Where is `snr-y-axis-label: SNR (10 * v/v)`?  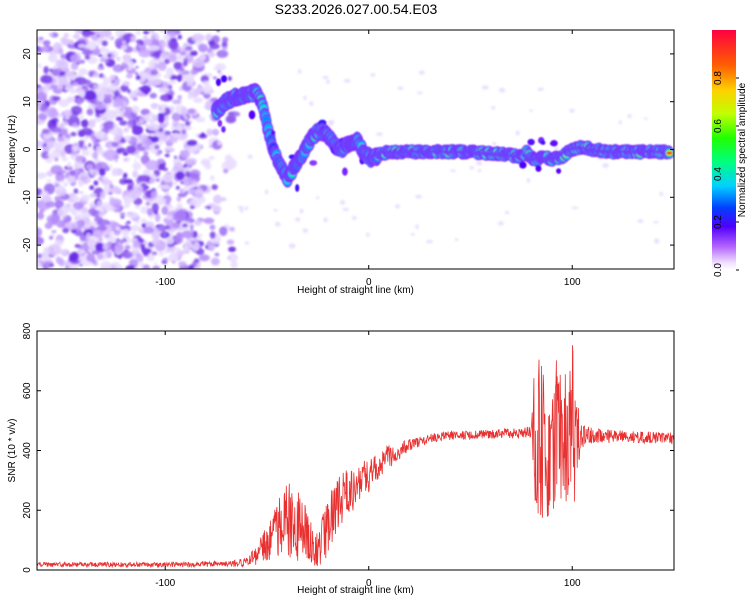
snr-y-axis-label: SNR (10 * v/v) is located at coordinates (12, 451).